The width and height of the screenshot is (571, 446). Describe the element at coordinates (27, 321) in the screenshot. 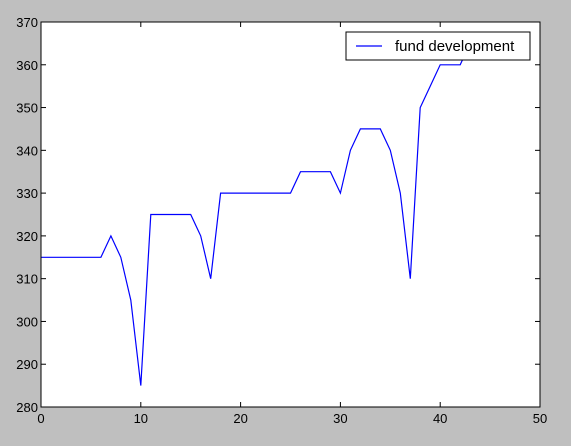

I see `y-tick-label: 300` at that location.